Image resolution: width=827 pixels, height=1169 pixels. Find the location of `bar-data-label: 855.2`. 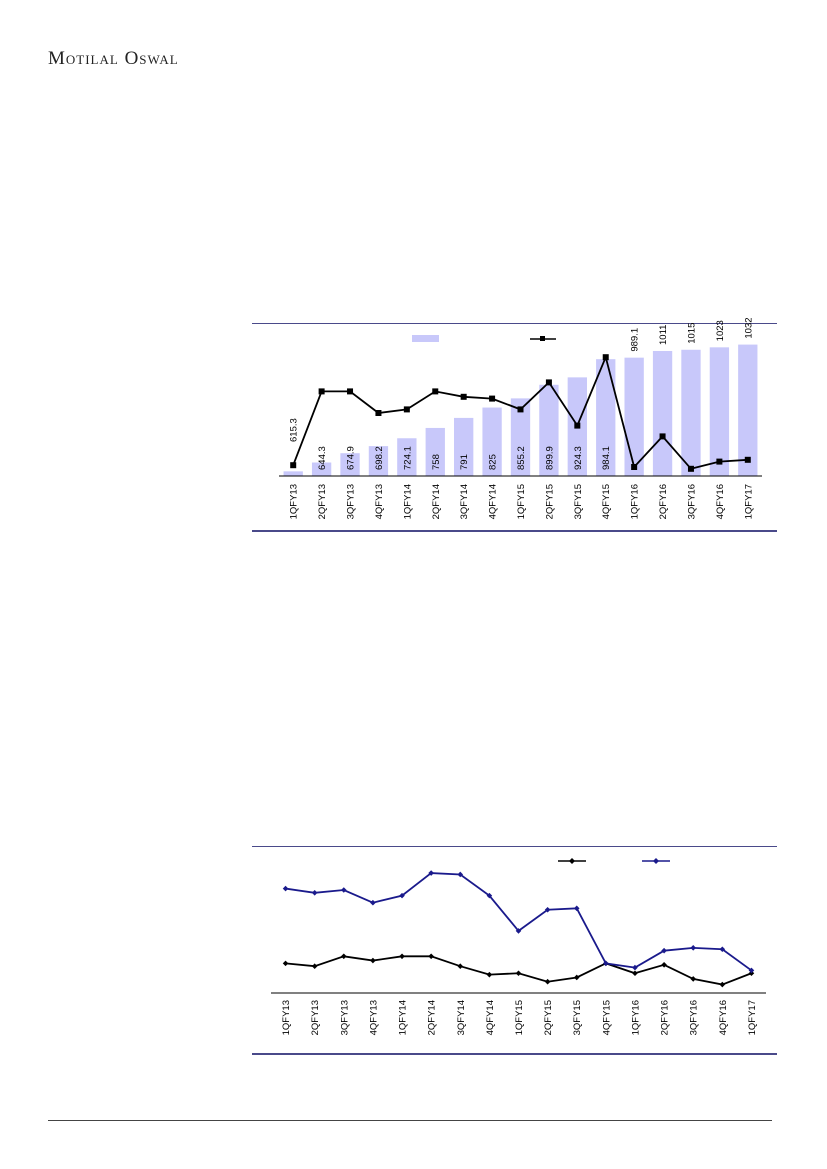

bar-data-label: 855.2 is located at coordinates (521, 458).